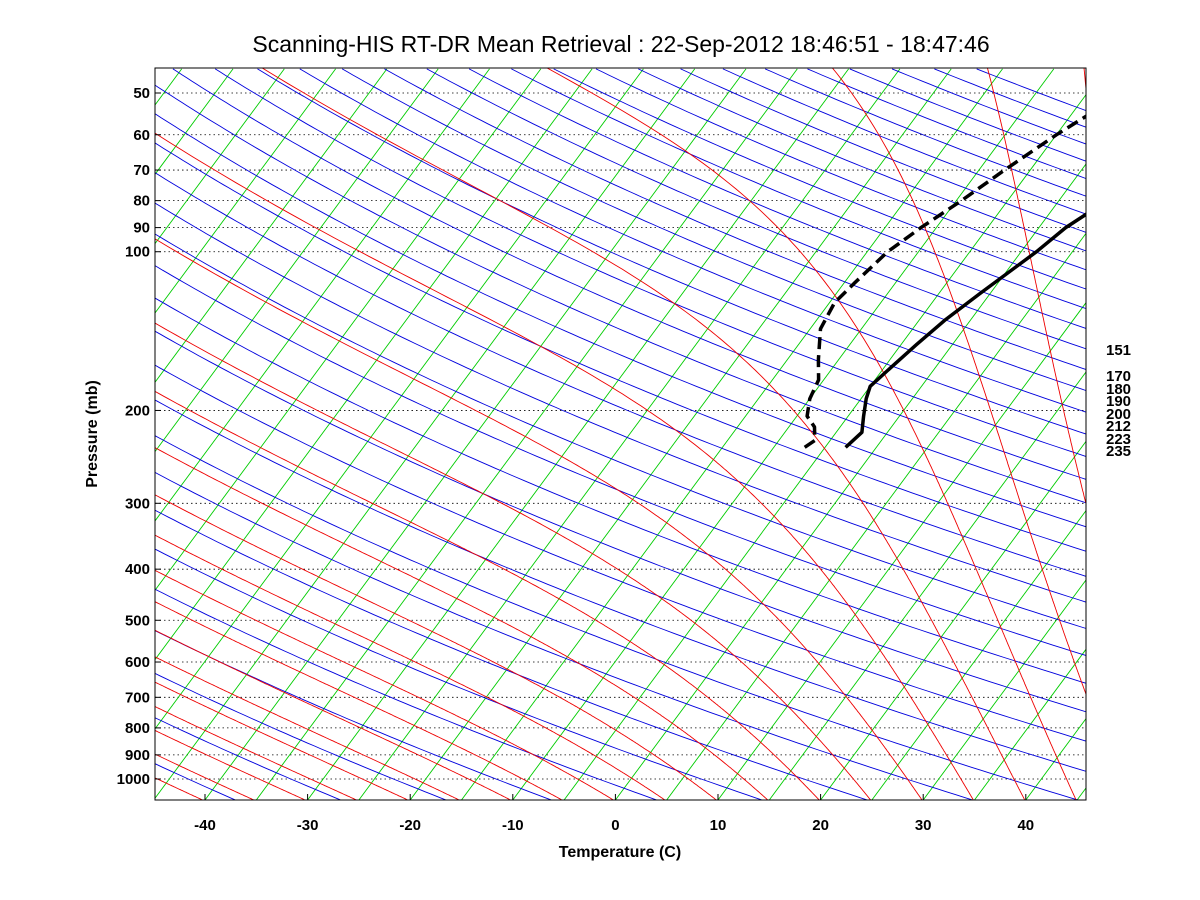 Image resolution: width=1200 pixels, height=900 pixels. What do you see at coordinates (614, 814) in the screenshot?
I see `x-axis-ticks: -40 -30 -20 -10 0 10 20 30 40` at bounding box center [614, 814].